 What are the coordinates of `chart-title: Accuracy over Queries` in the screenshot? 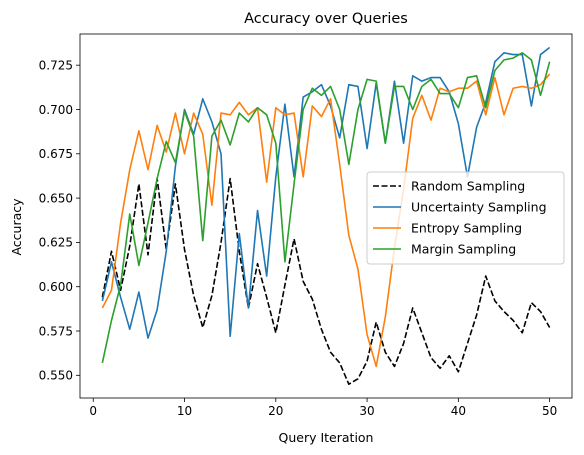 It's located at (326, 19).